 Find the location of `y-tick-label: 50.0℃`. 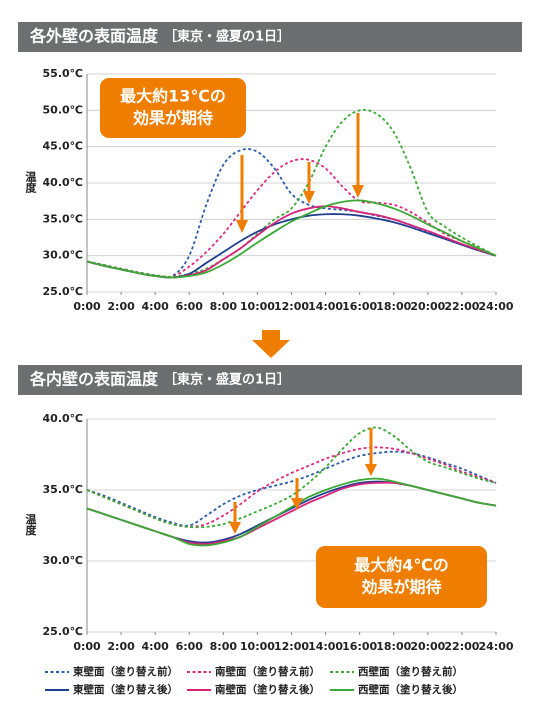

y-tick-label: 50.0℃ is located at coordinates (63, 109).